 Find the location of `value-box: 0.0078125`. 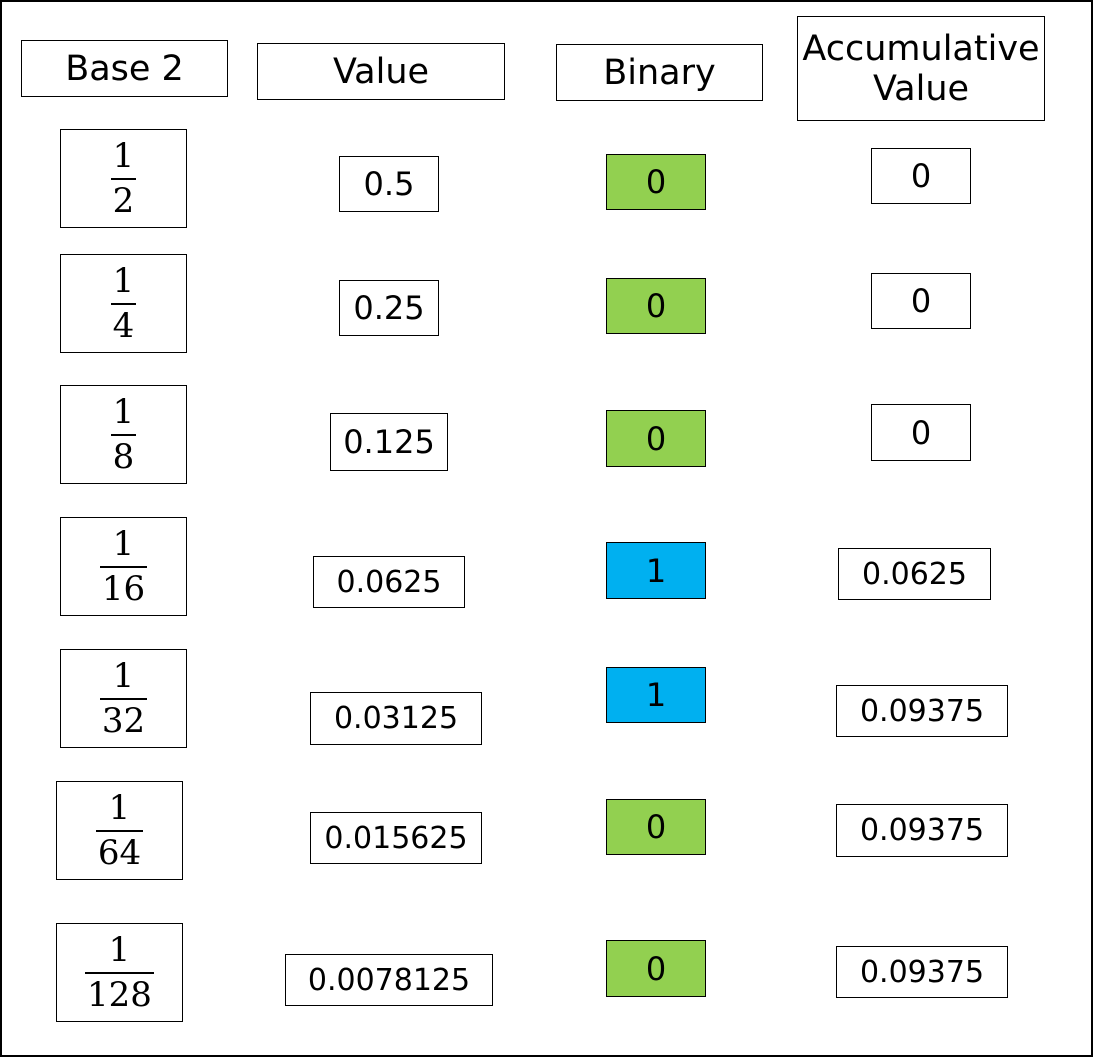

value-box: 0.0078125 is located at coordinates (389, 980).